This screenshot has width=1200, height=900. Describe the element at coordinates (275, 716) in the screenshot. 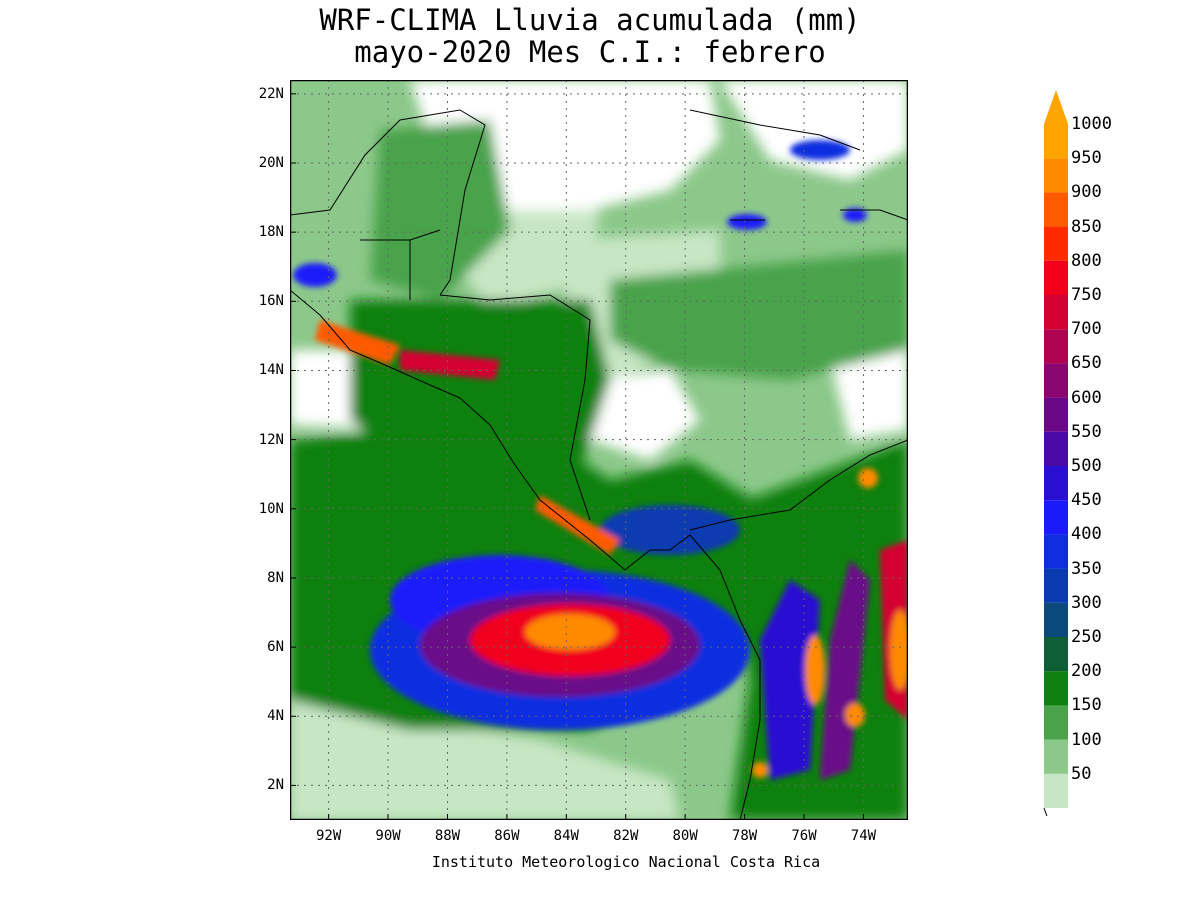

I see `lat-tick-label: 4N` at that location.